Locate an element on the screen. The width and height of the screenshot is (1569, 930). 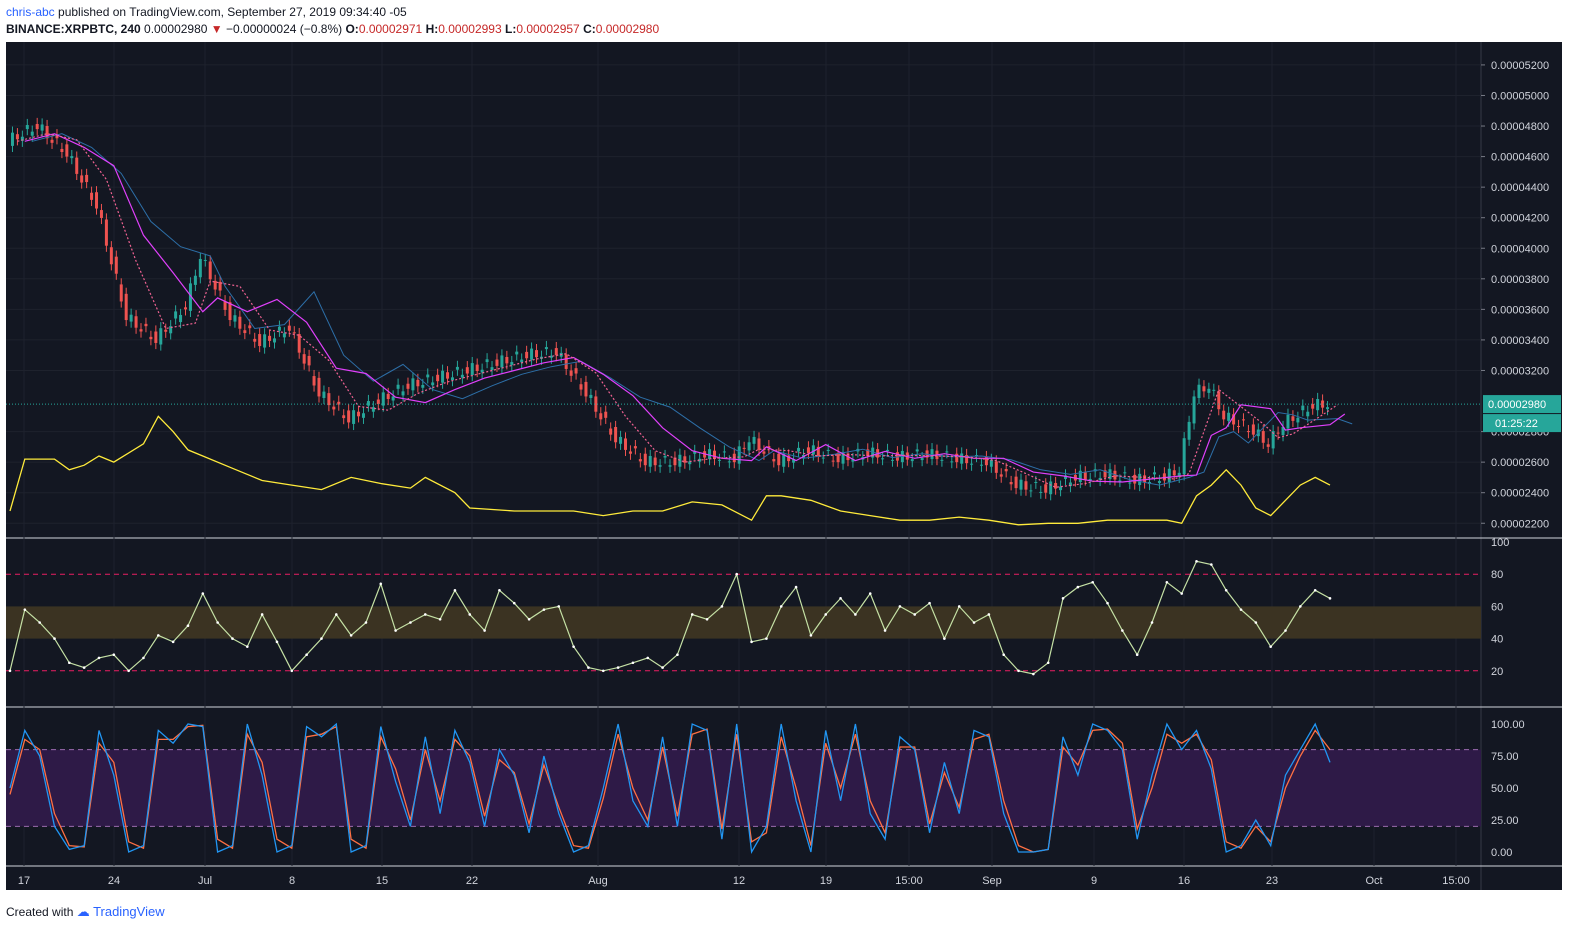
tradingview-logo-icon: ☁ is located at coordinates (83, 911).